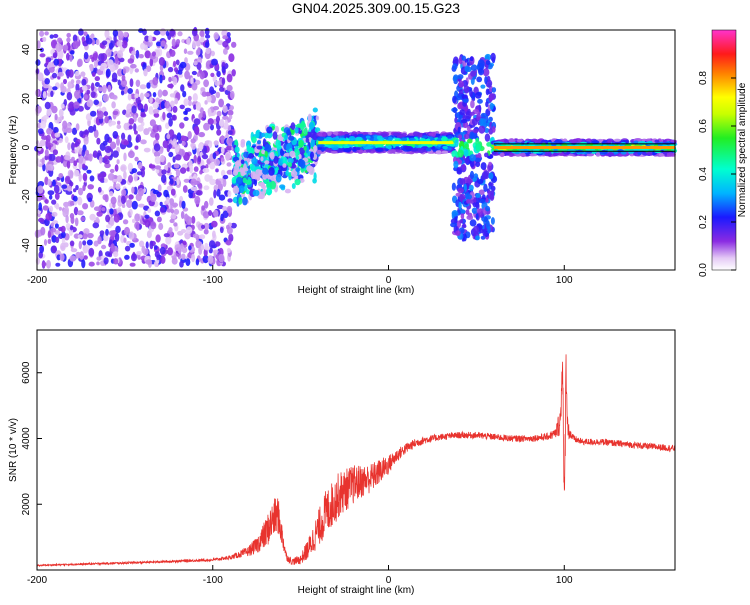 This screenshot has width=750, height=605. Describe the element at coordinates (724, 150) in the screenshot. I see `colorbar-scale` at that location.